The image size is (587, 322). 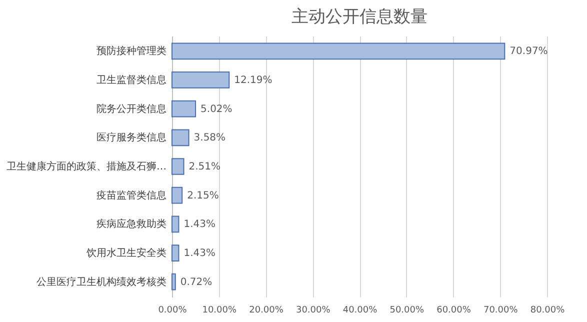 What do you see at coordinates (454, 311) in the screenshot?
I see `x-tick-label: 60.00%` at bounding box center [454, 311].